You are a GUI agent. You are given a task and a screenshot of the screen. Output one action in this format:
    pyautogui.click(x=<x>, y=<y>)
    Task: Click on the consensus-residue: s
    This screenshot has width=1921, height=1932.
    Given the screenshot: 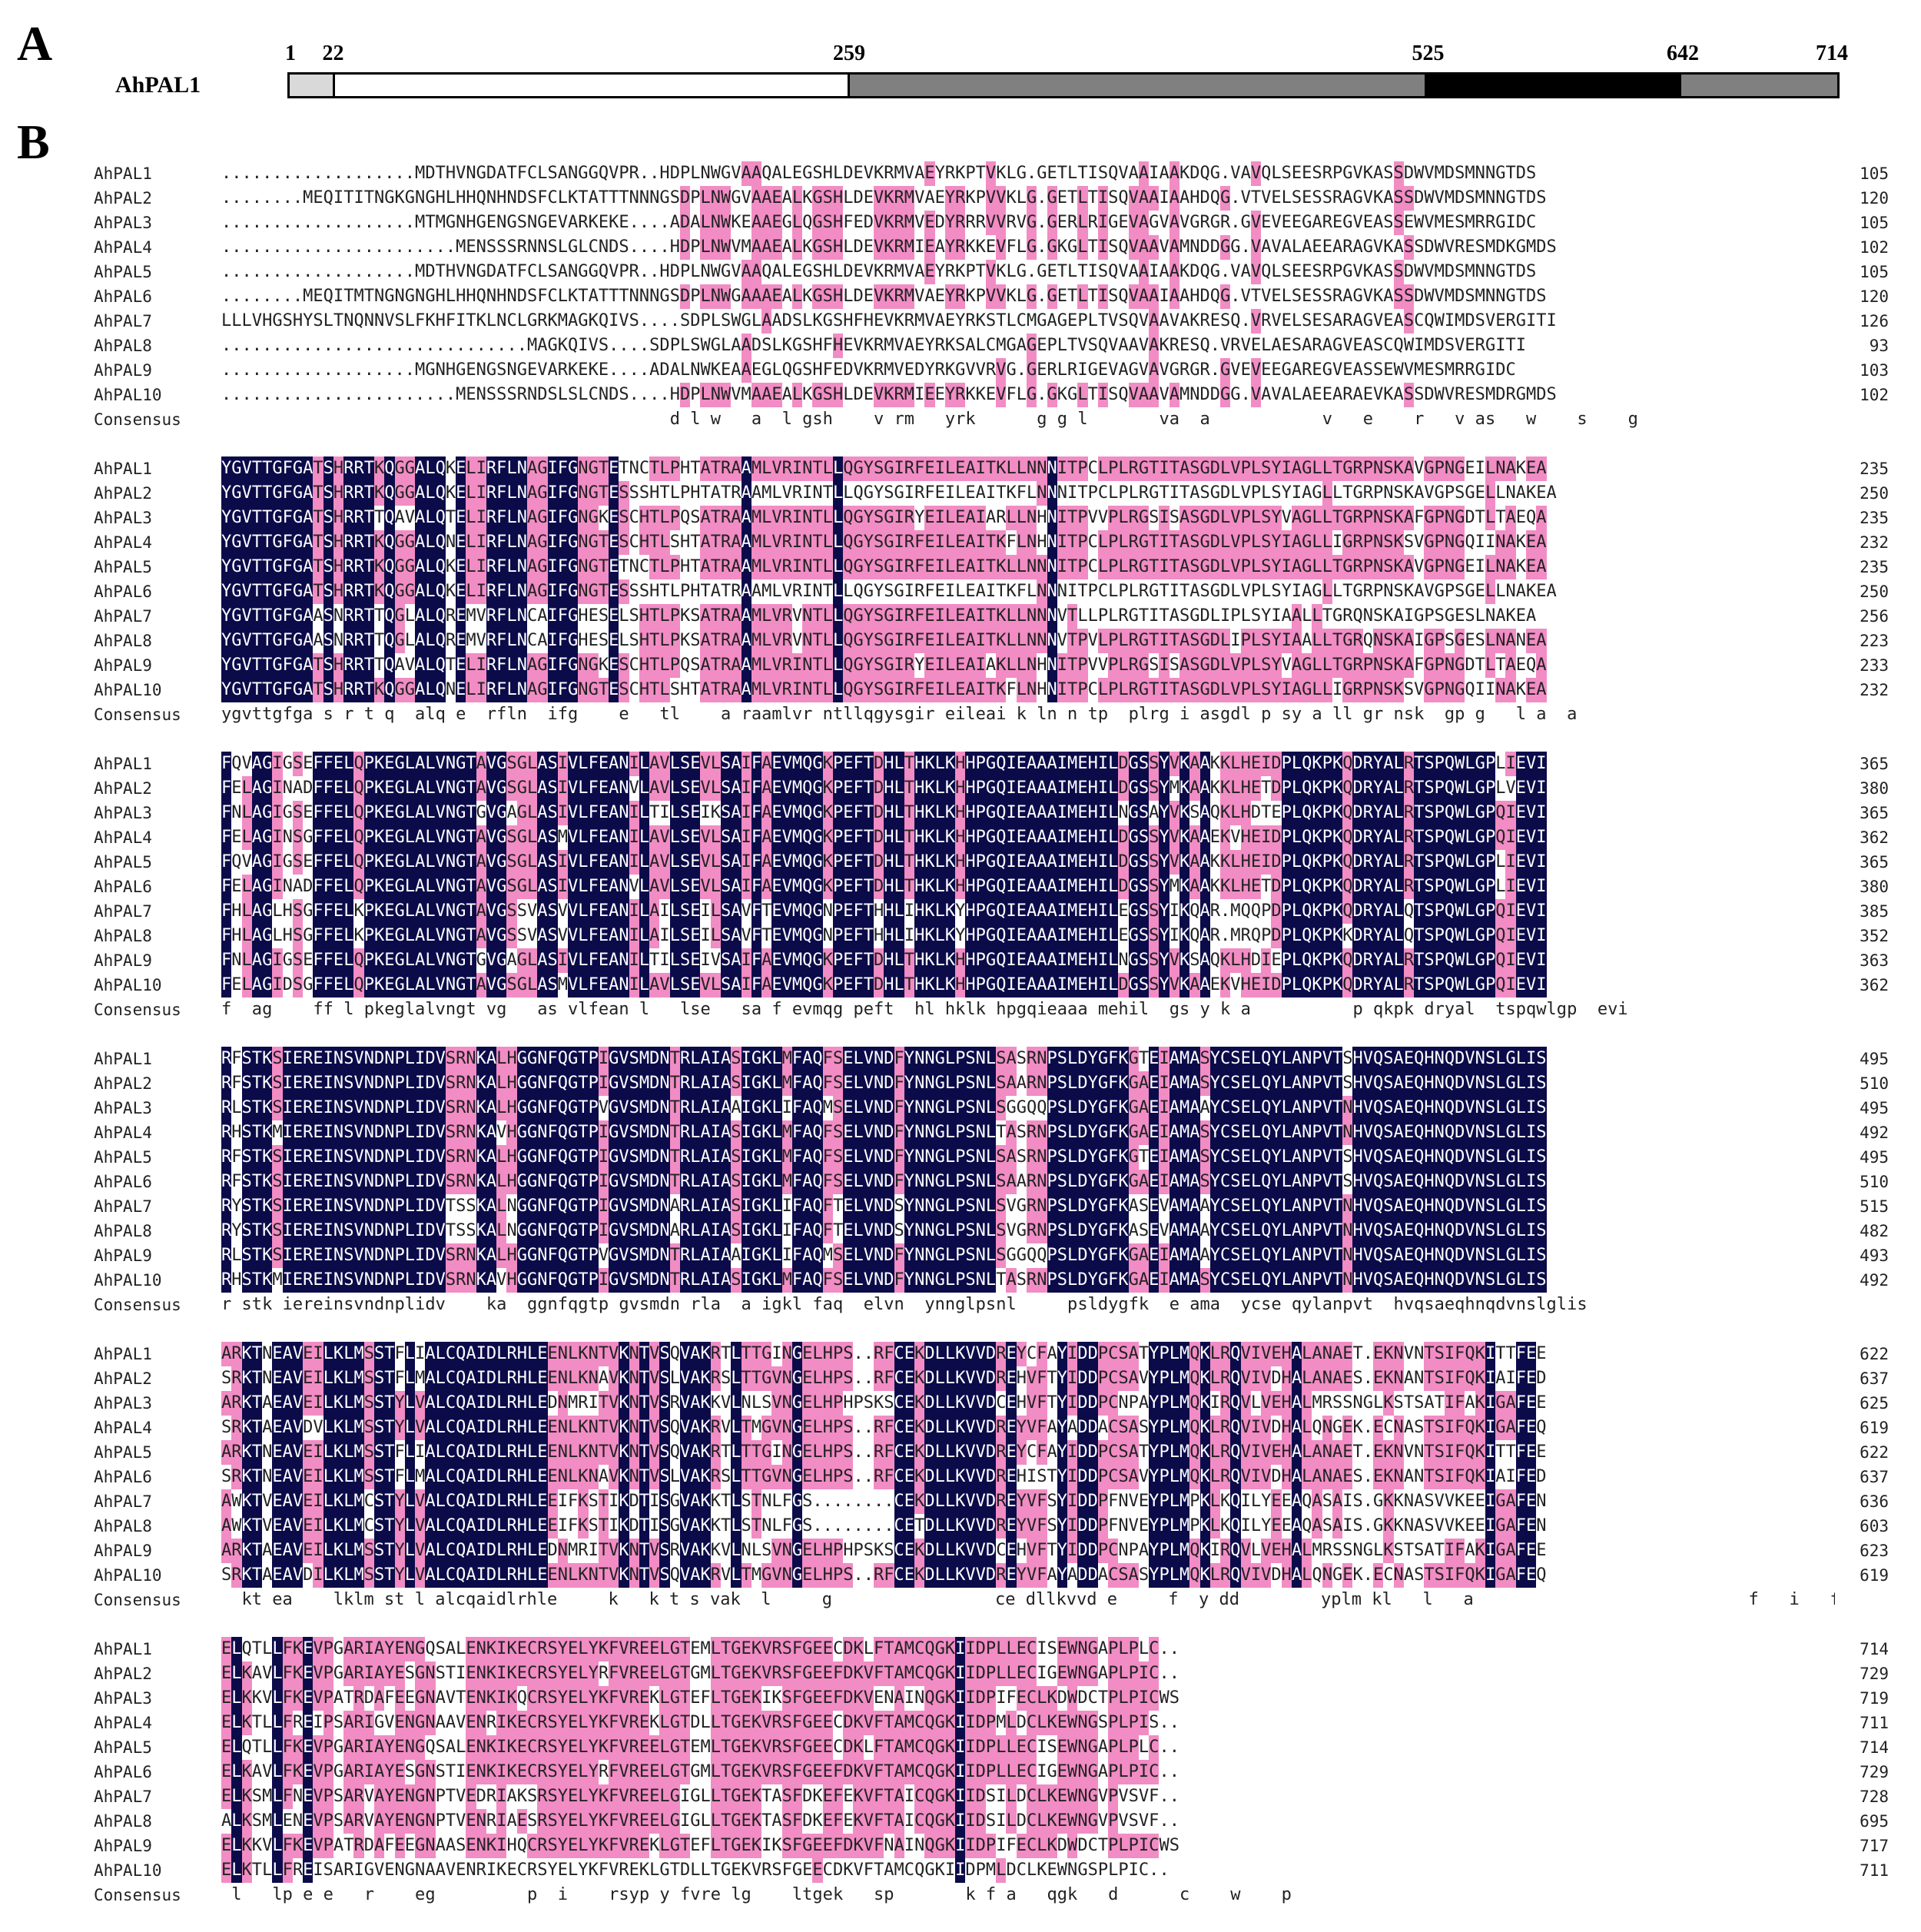 What is the action you would take?
    pyautogui.click(x=817, y=419)
    